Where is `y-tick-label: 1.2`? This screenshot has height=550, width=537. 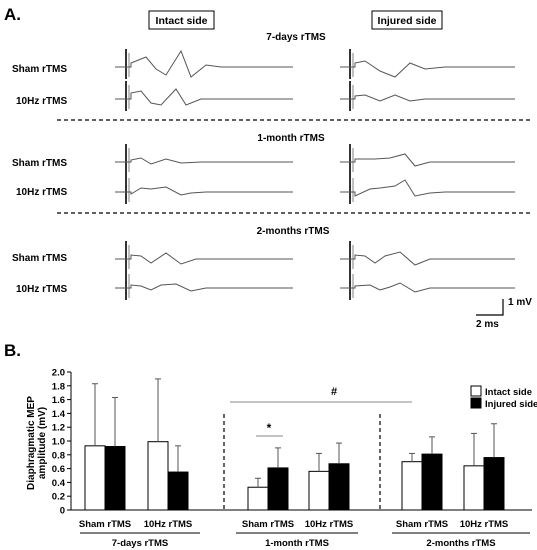 y-tick-label: 1.2 is located at coordinates (58, 428).